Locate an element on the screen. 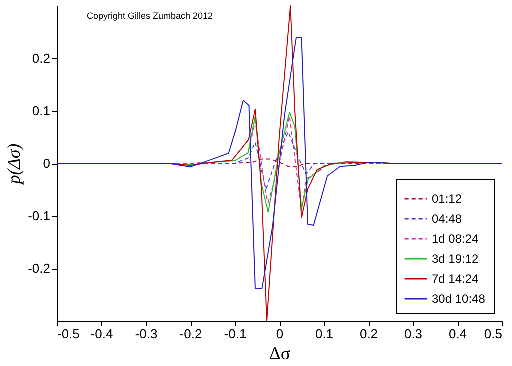  legend-label: 01:12 is located at coordinates (447, 199).